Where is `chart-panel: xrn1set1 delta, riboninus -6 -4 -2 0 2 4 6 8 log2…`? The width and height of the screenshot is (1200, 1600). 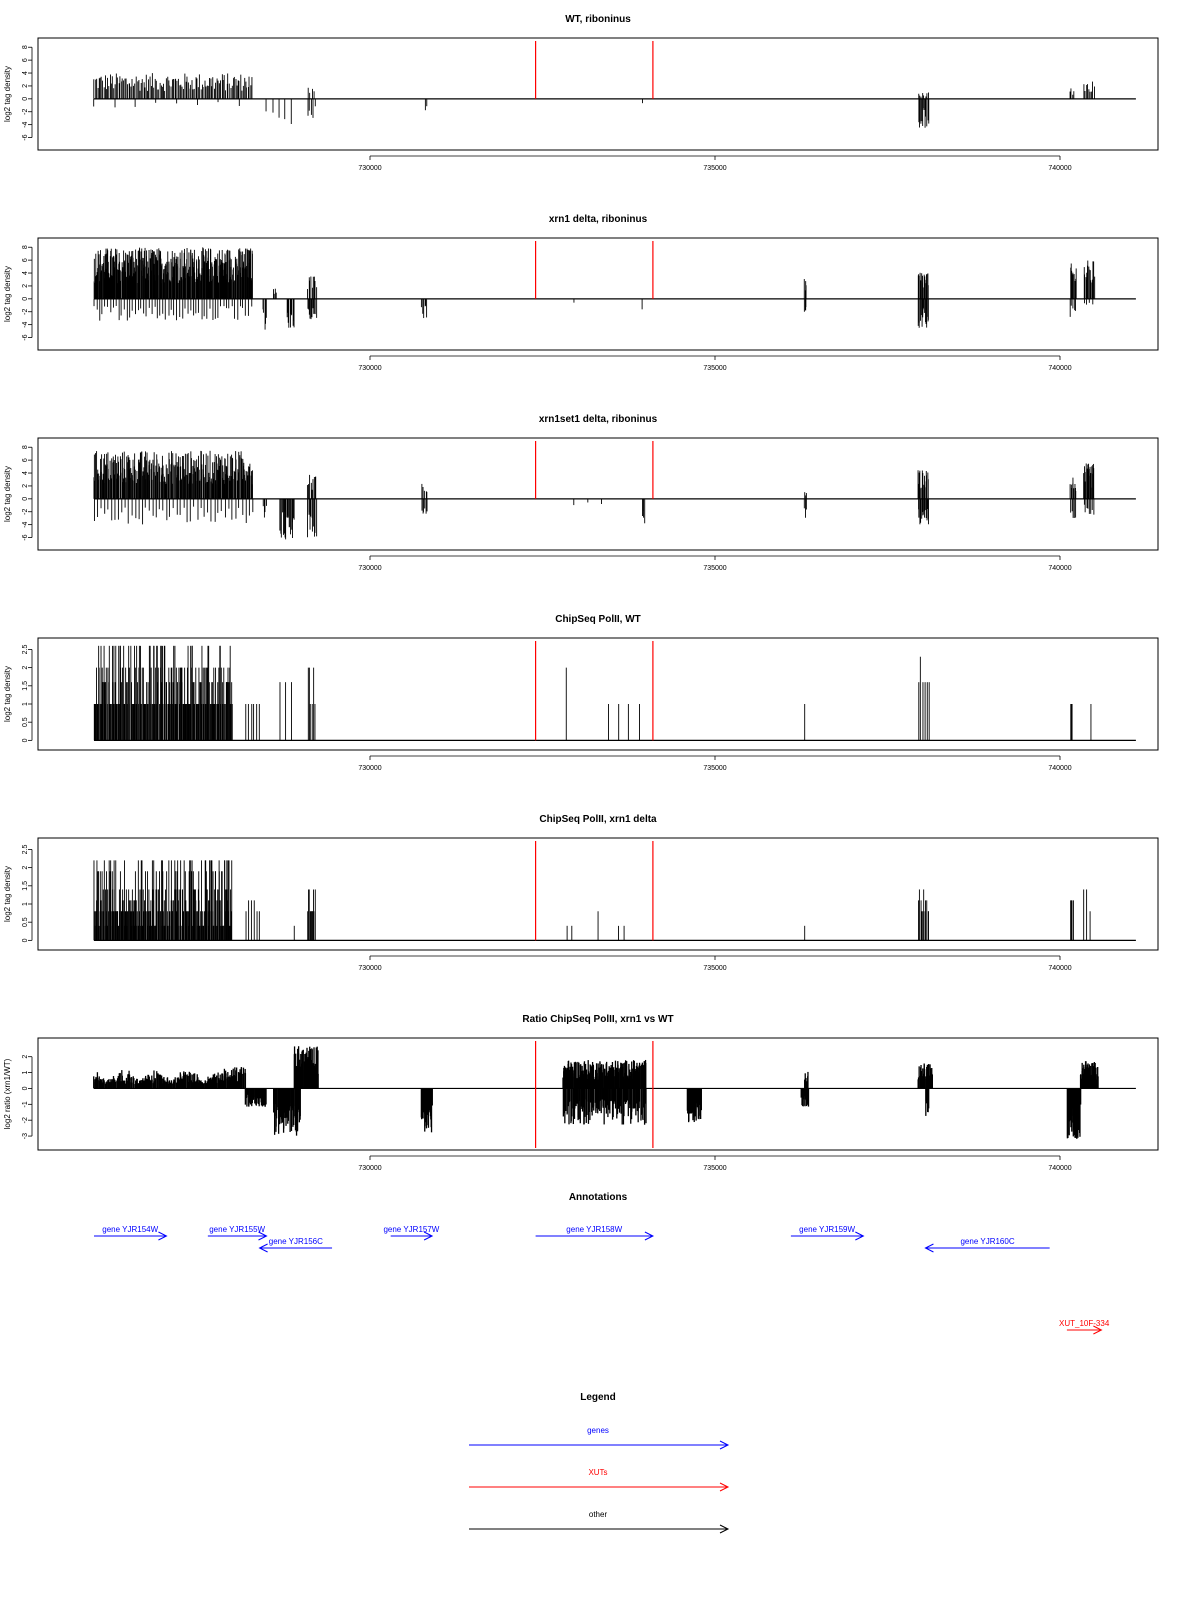 chart-panel: xrn1set1 delta, riboninus -6 -4 -2 0 2 4 6 8 log2… is located at coordinates (581, 493).